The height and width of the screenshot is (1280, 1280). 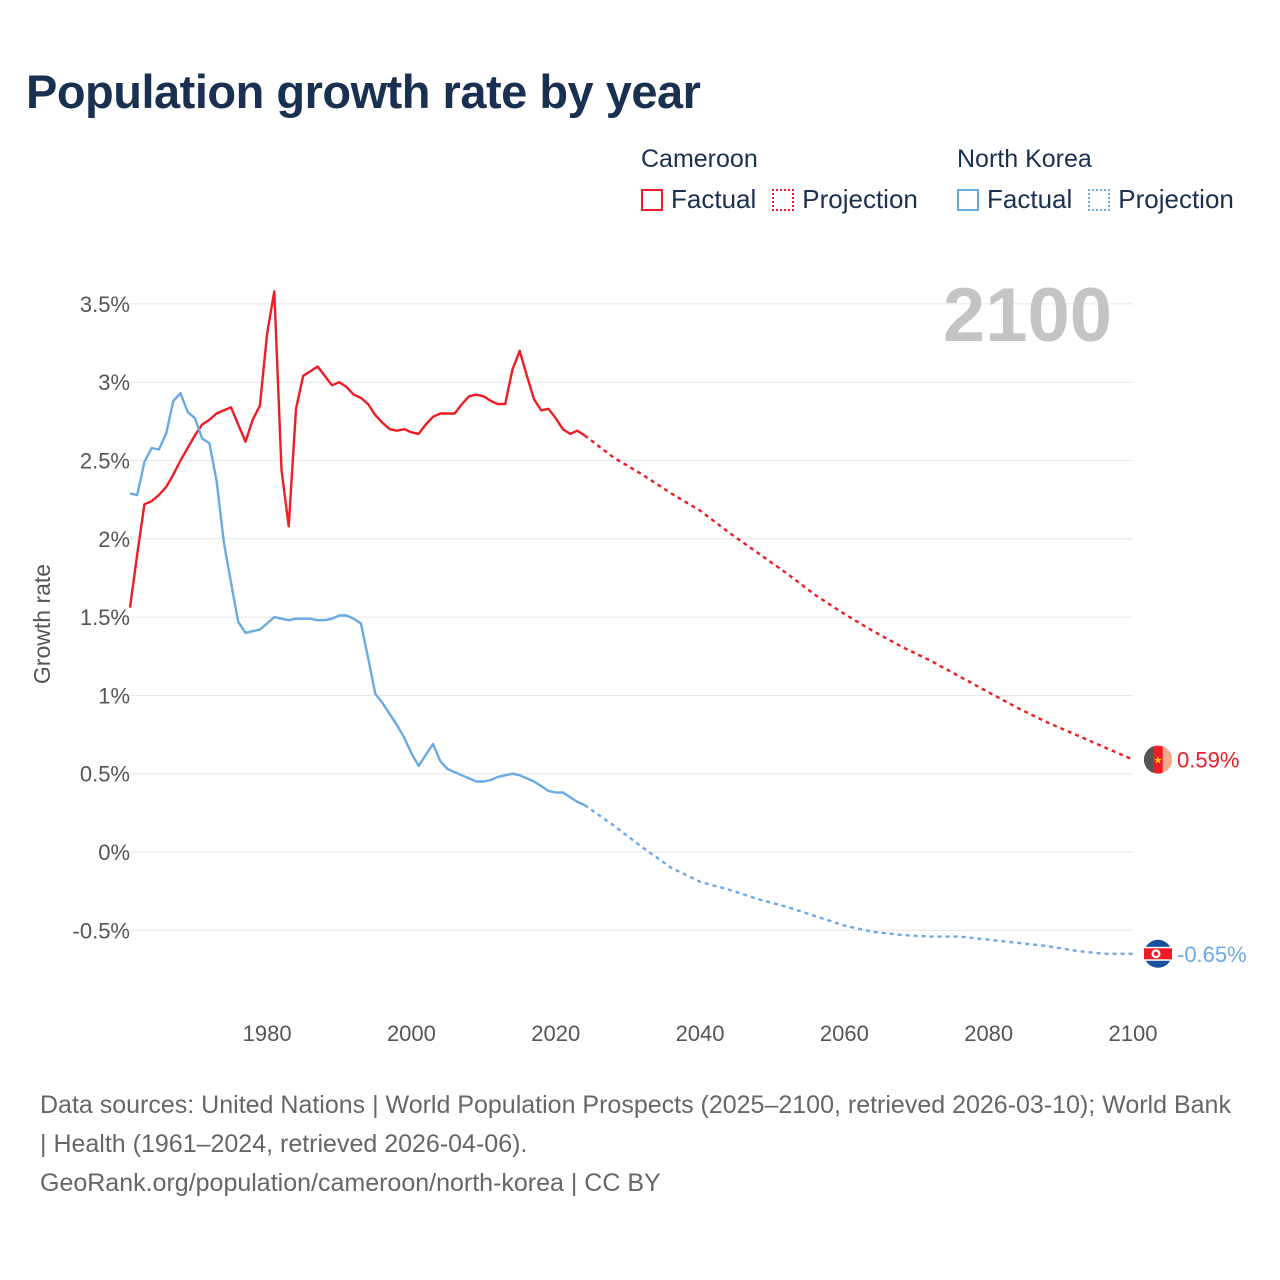 I want to click on y-tick-label: 0.5%, so click(x=105, y=774).